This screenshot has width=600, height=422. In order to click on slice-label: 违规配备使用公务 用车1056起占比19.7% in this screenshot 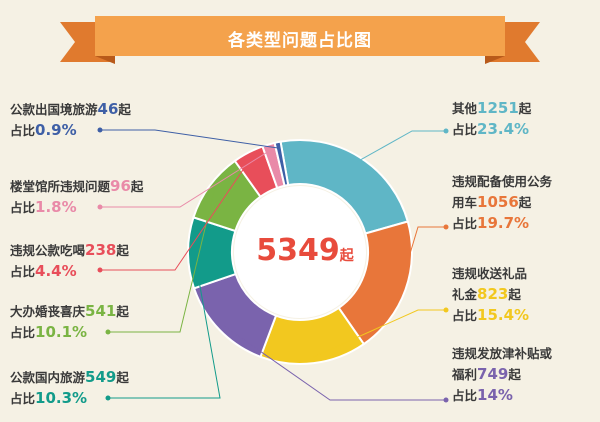, I will do `click(502, 203)`.